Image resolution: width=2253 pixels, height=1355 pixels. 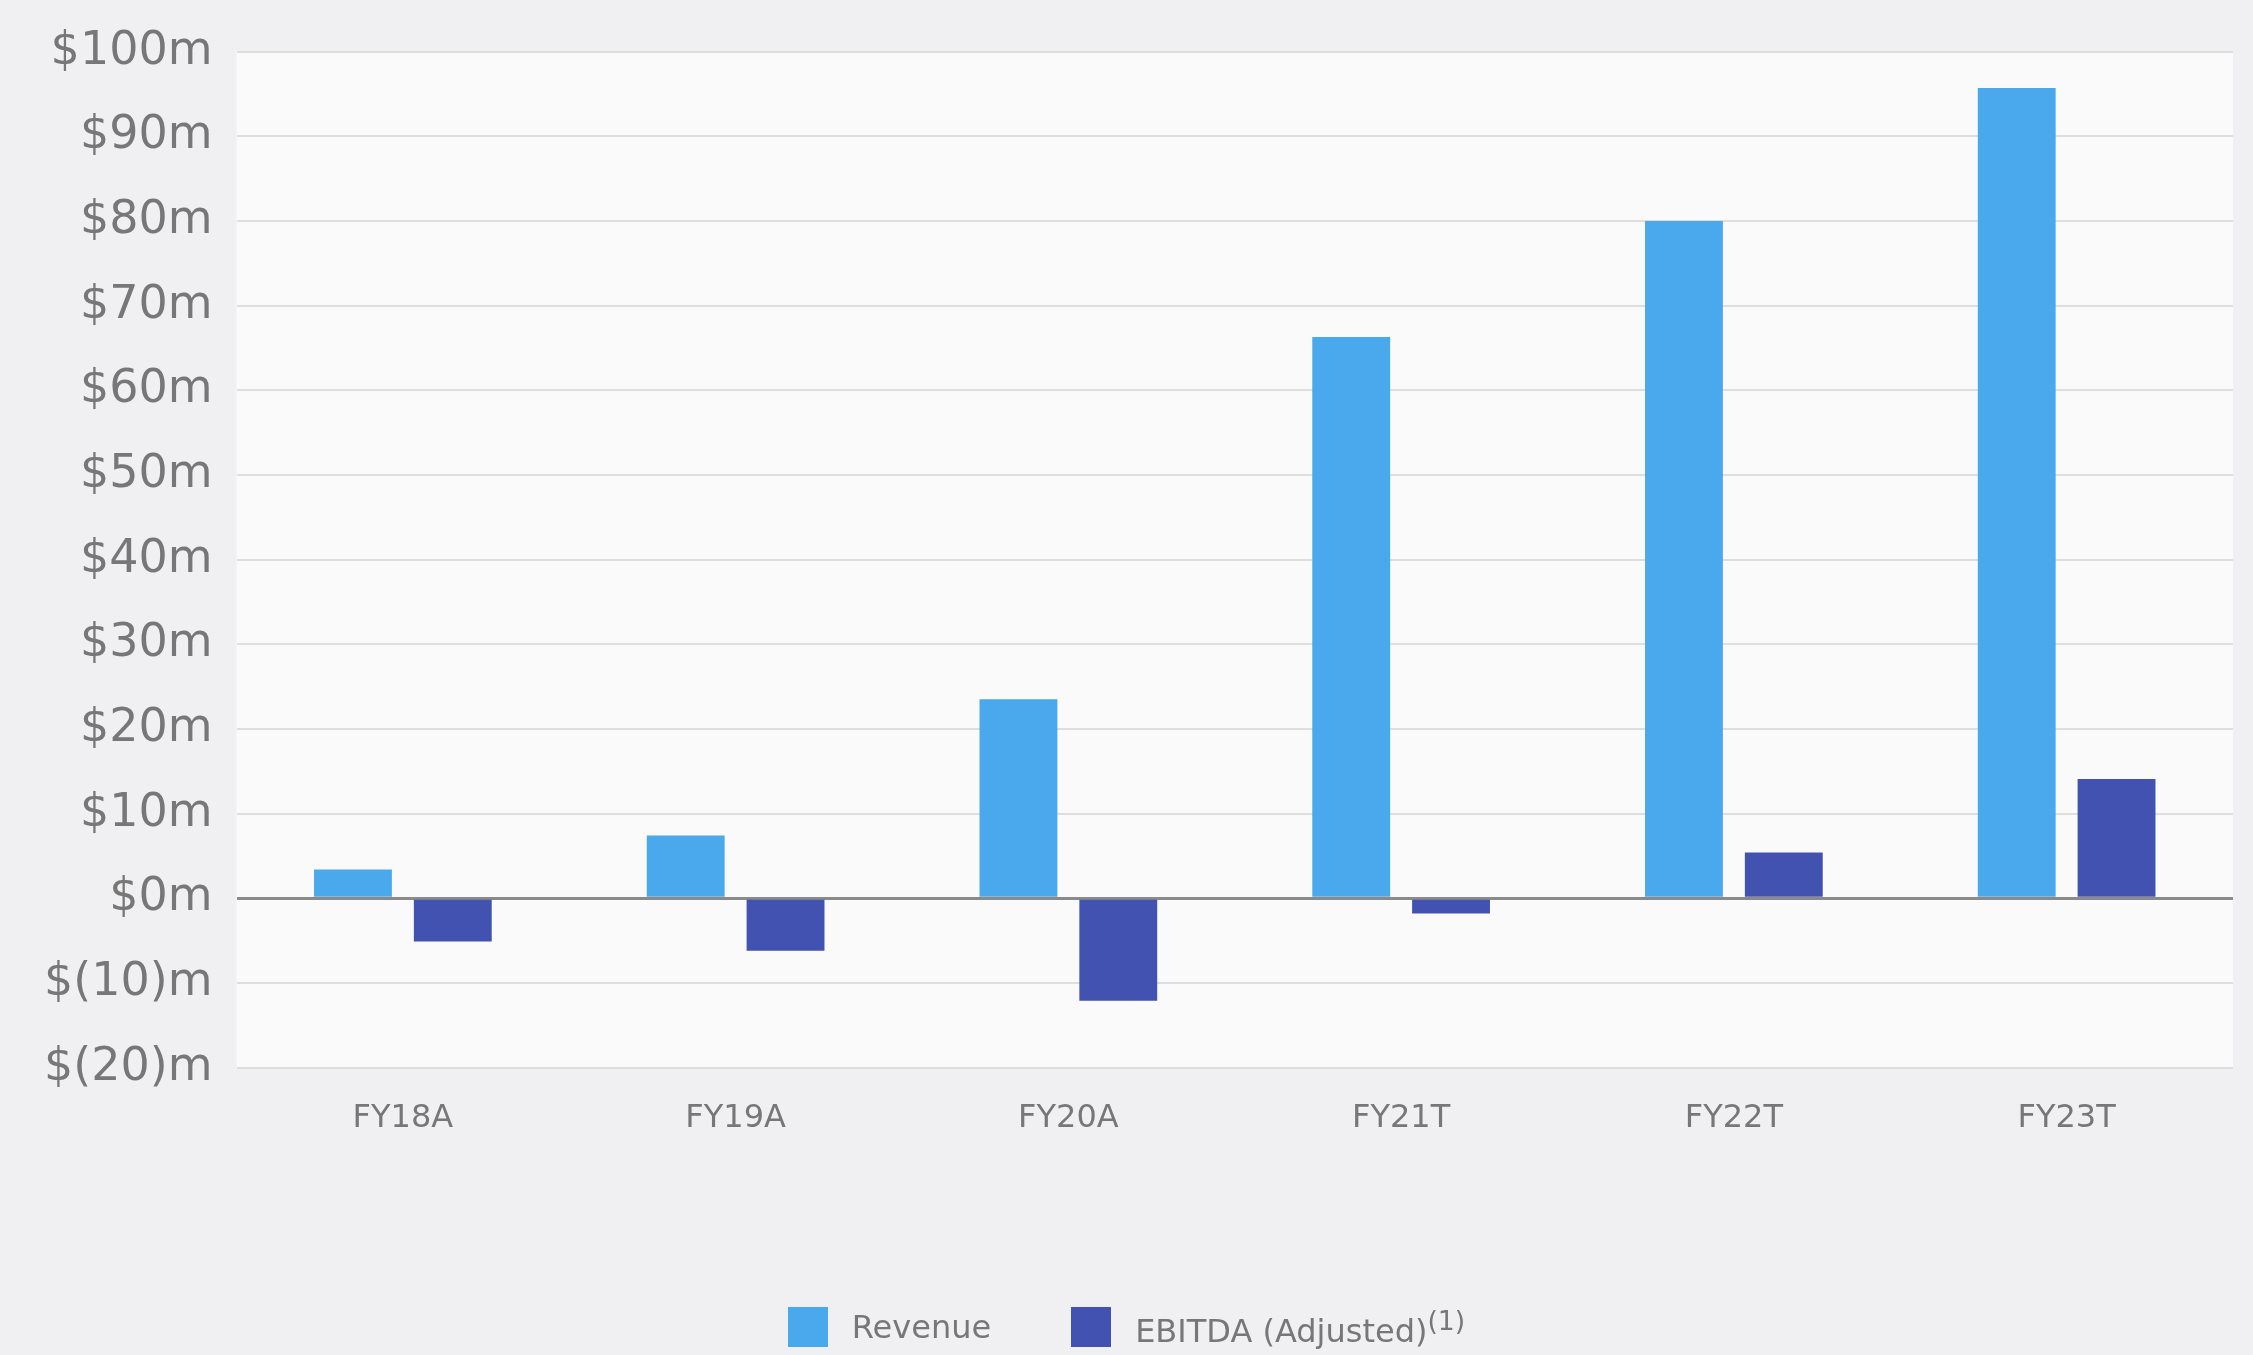 I want to click on y-tick-label: $70m, so click(x=146, y=301).